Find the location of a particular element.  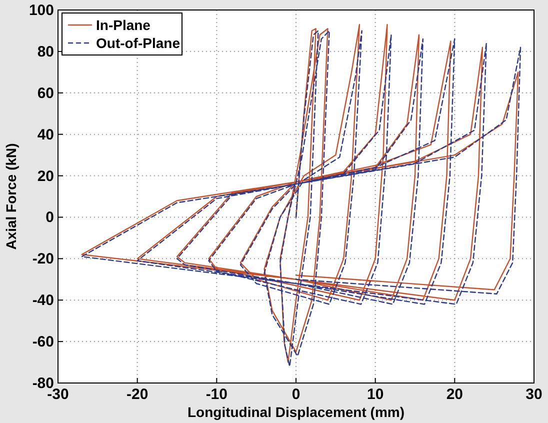

y-axis-title: Axial Force (kN) is located at coordinates (11, 196).